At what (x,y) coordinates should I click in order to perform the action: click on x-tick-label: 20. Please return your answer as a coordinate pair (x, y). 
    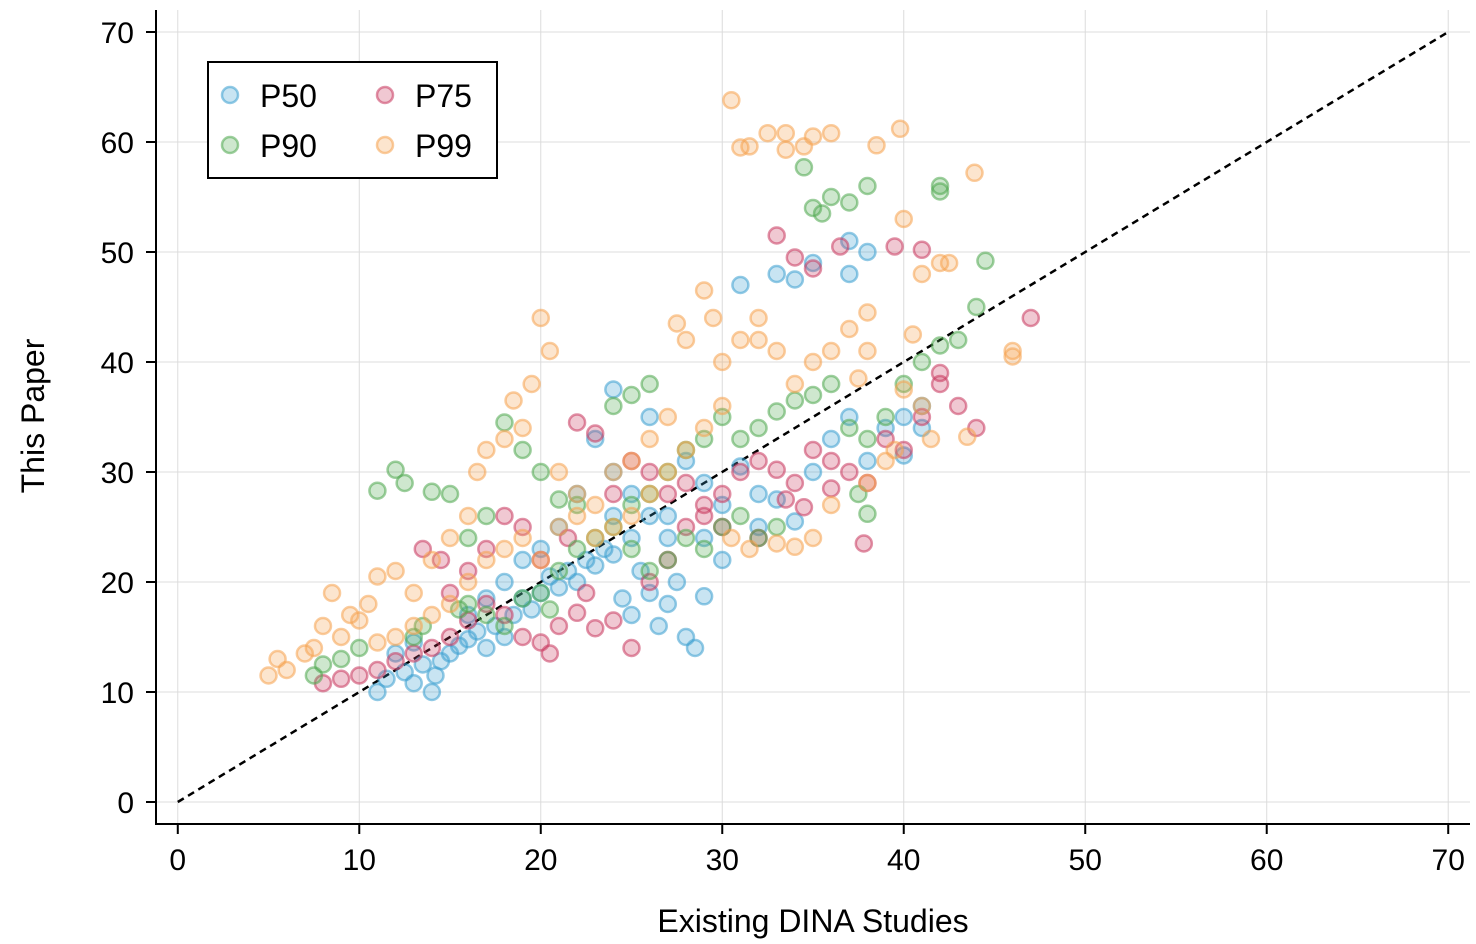
    Looking at the image, I should click on (540, 860).